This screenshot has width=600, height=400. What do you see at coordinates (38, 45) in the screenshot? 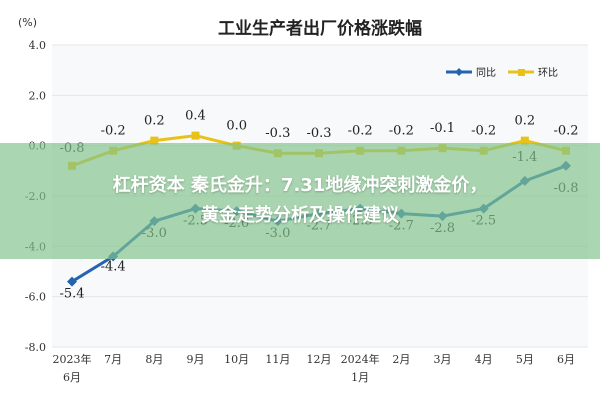
I see `y-tick-label: 4.0` at bounding box center [38, 45].